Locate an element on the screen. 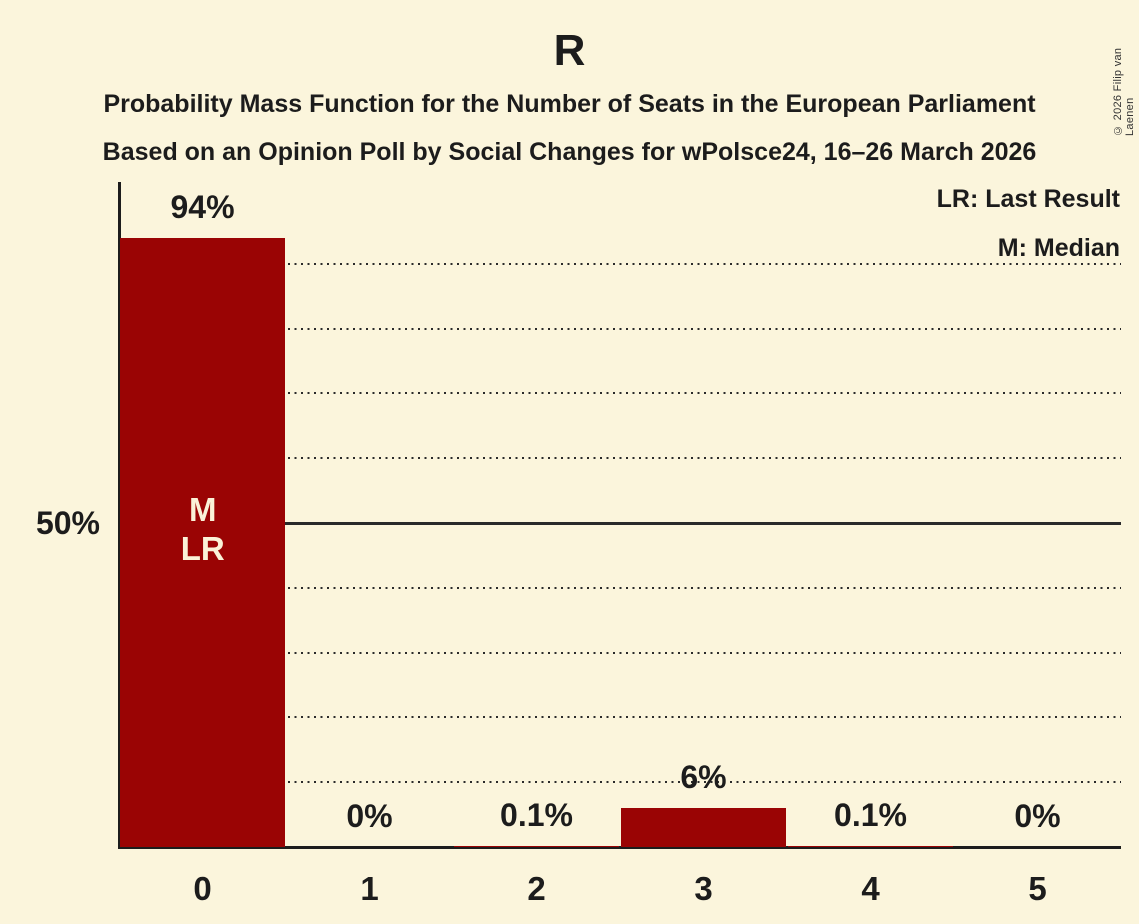  value-label-seat-2: 0.1% is located at coordinates (536, 815).